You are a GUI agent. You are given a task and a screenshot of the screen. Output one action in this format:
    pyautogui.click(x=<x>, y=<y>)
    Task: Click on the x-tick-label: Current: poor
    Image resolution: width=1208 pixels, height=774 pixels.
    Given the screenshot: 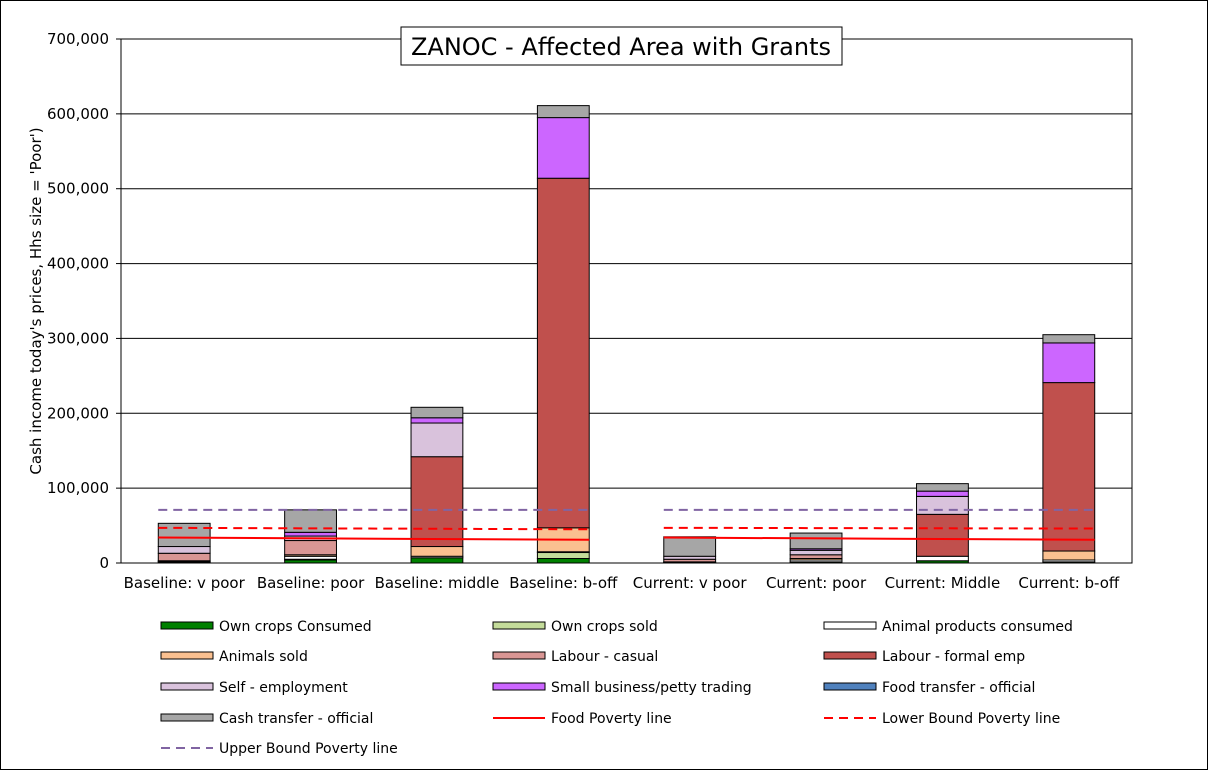 What is the action you would take?
    pyautogui.click(x=816, y=583)
    